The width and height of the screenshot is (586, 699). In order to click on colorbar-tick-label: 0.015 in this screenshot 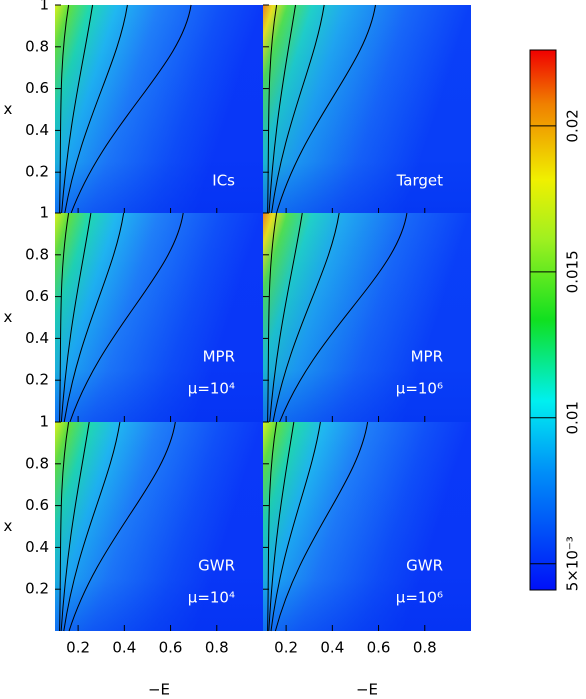, I will do `click(573, 271)`.